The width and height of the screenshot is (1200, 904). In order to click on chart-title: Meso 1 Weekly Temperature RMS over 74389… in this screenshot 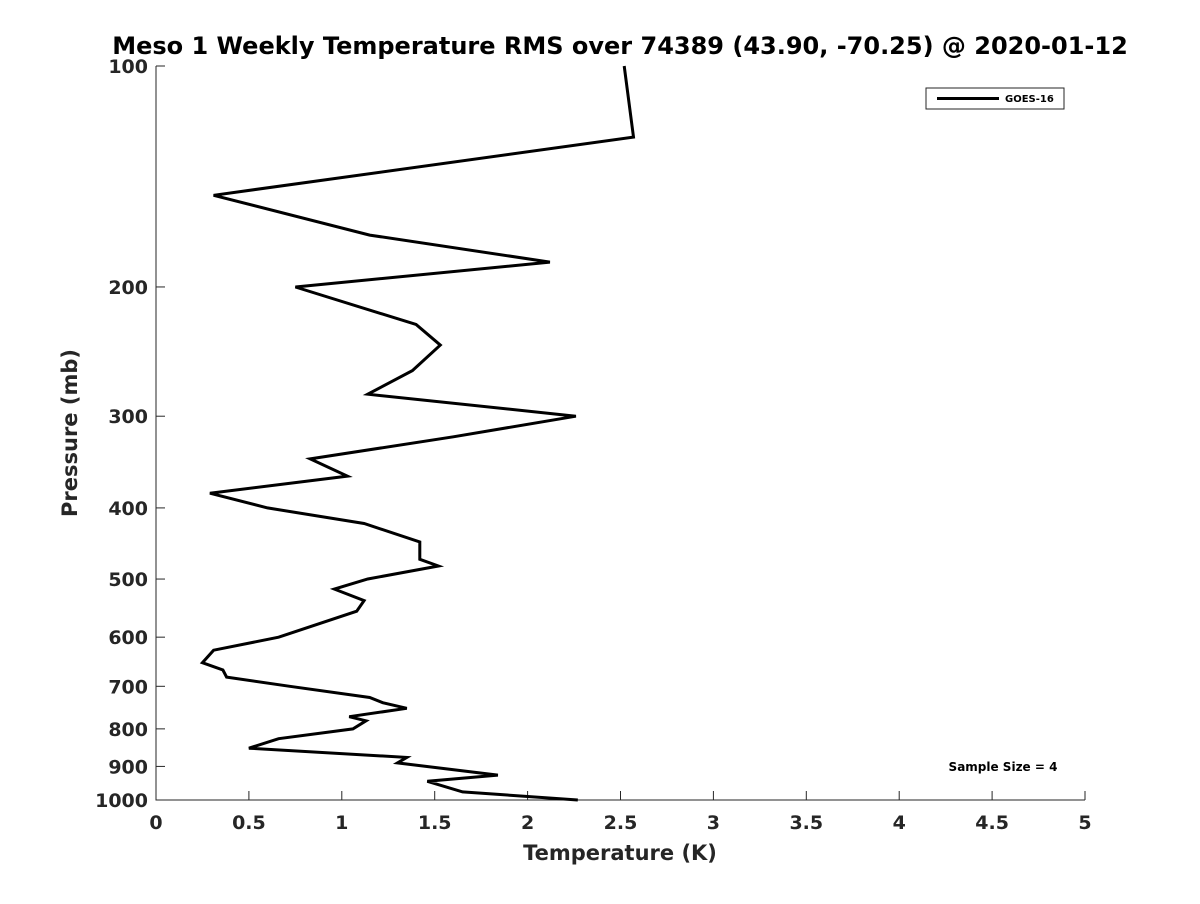, I will do `click(620, 46)`.